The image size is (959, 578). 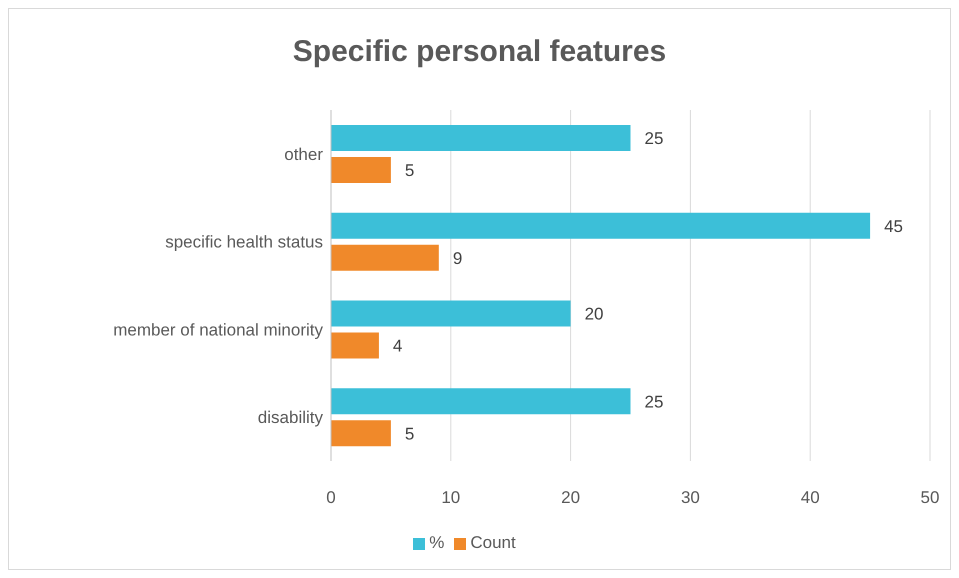 I want to click on x-tick-label: 40, so click(x=810, y=498).